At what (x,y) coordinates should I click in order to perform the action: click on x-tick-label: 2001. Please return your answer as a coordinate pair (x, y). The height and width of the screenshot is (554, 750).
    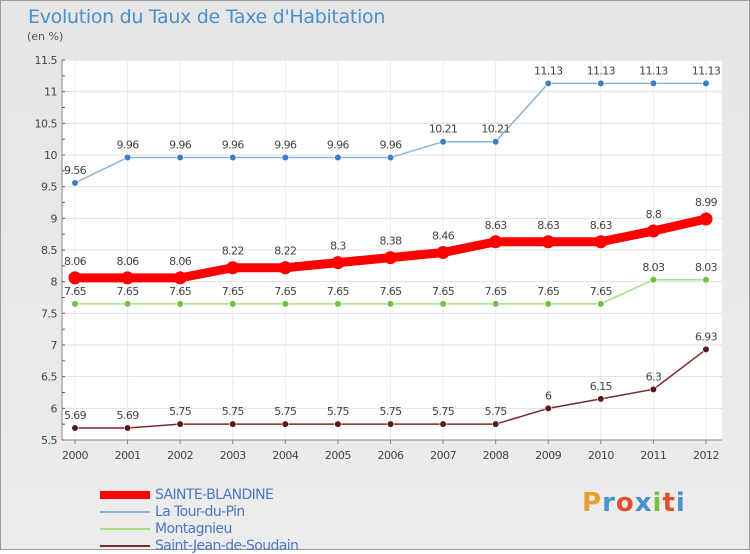
    Looking at the image, I should click on (128, 455).